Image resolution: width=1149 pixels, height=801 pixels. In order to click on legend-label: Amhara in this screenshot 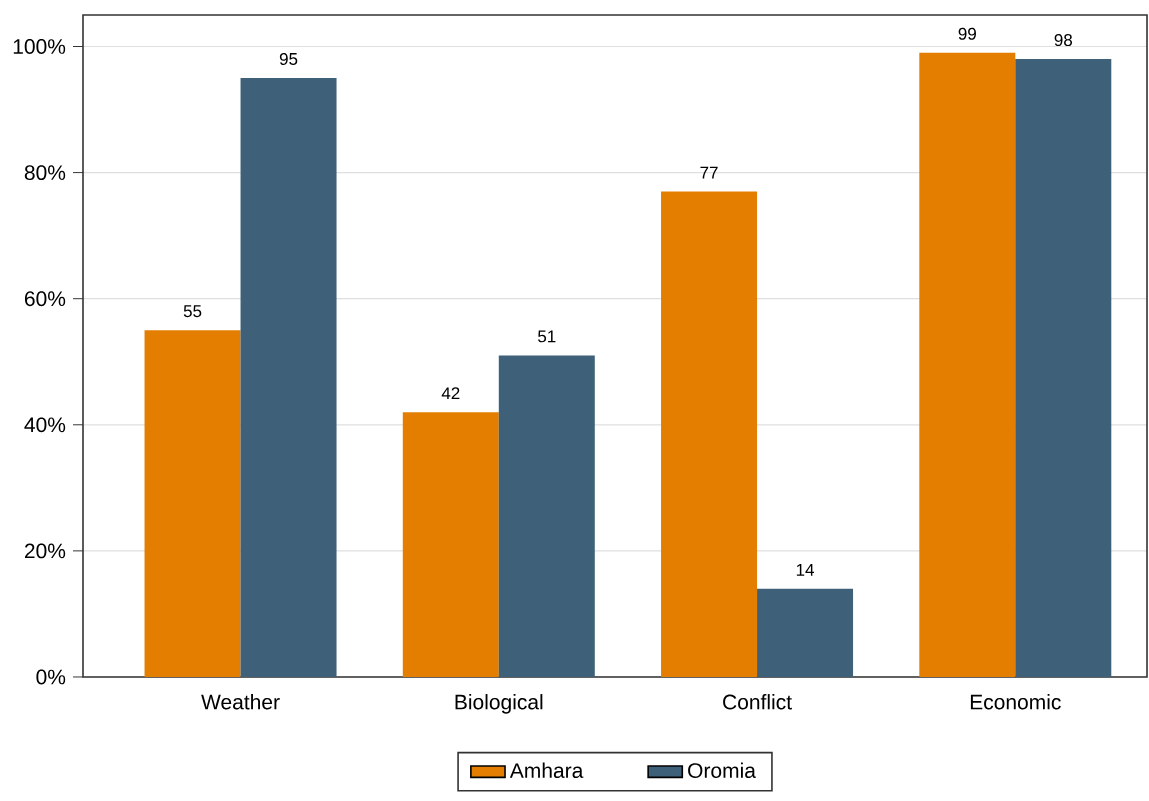, I will do `click(546, 770)`.